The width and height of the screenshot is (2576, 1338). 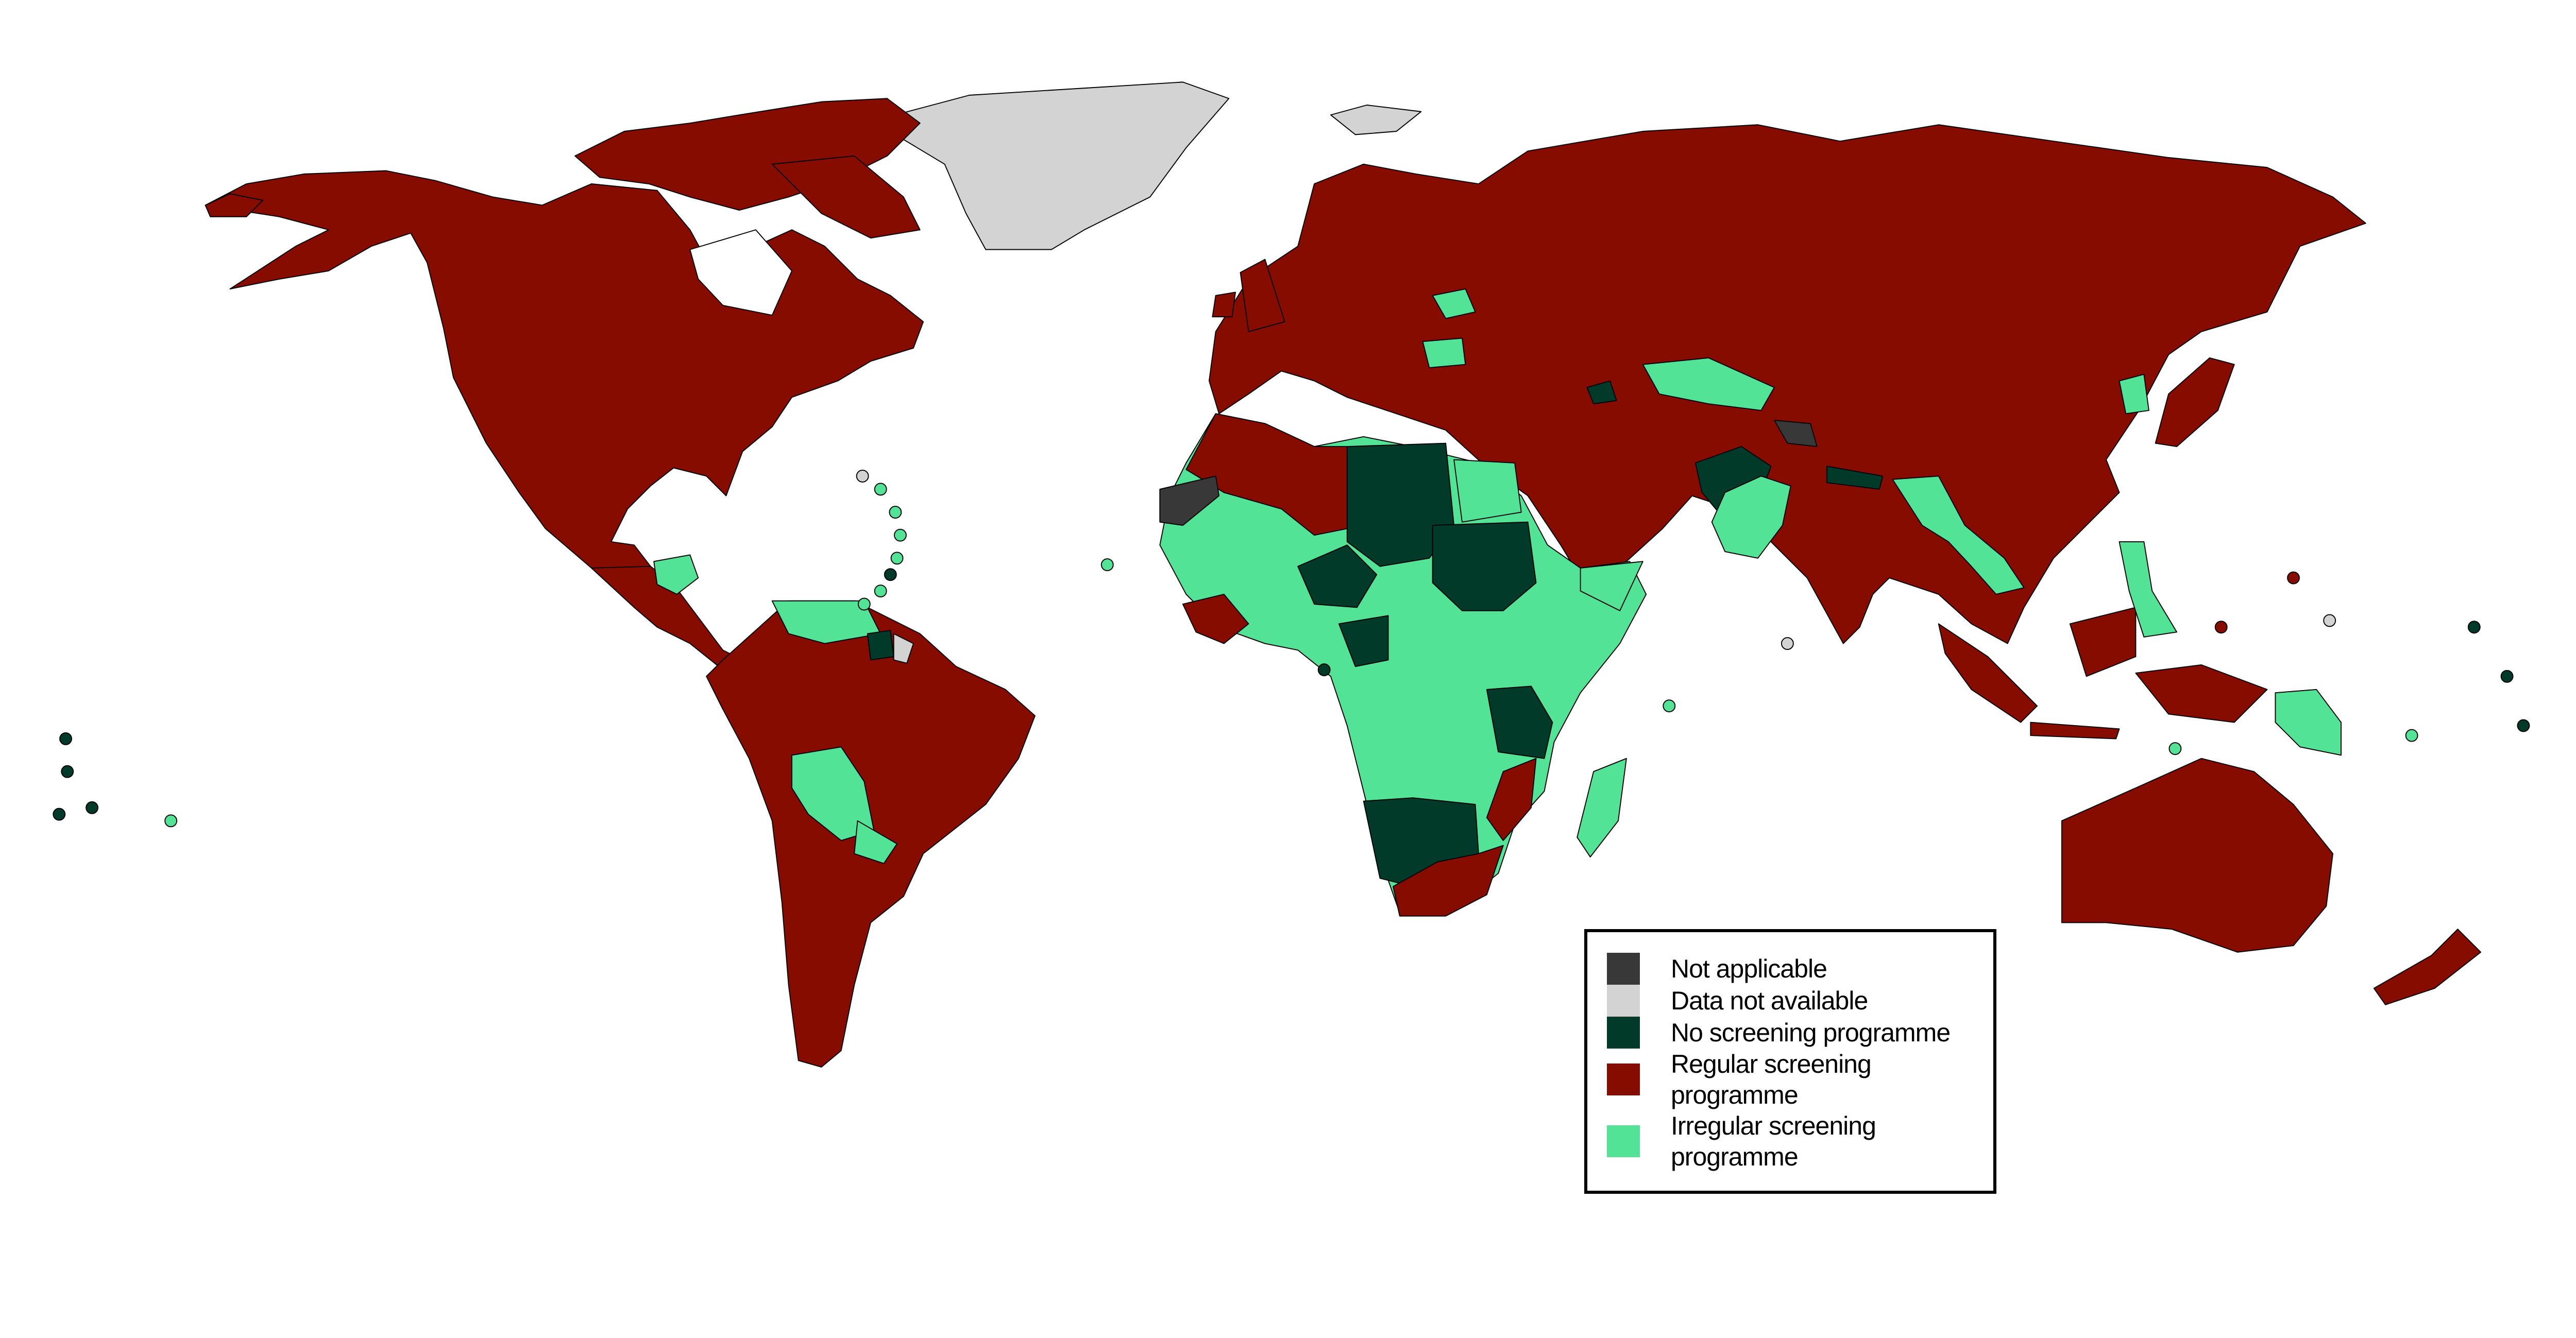 What do you see at coordinates (1337, 576) in the screenshot?
I see `region-nigeria-area` at bounding box center [1337, 576].